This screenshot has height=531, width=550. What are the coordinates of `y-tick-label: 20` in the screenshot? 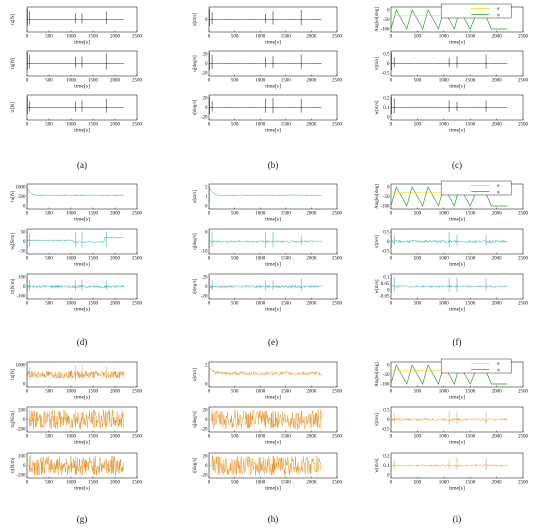 It's located at (206, 55).